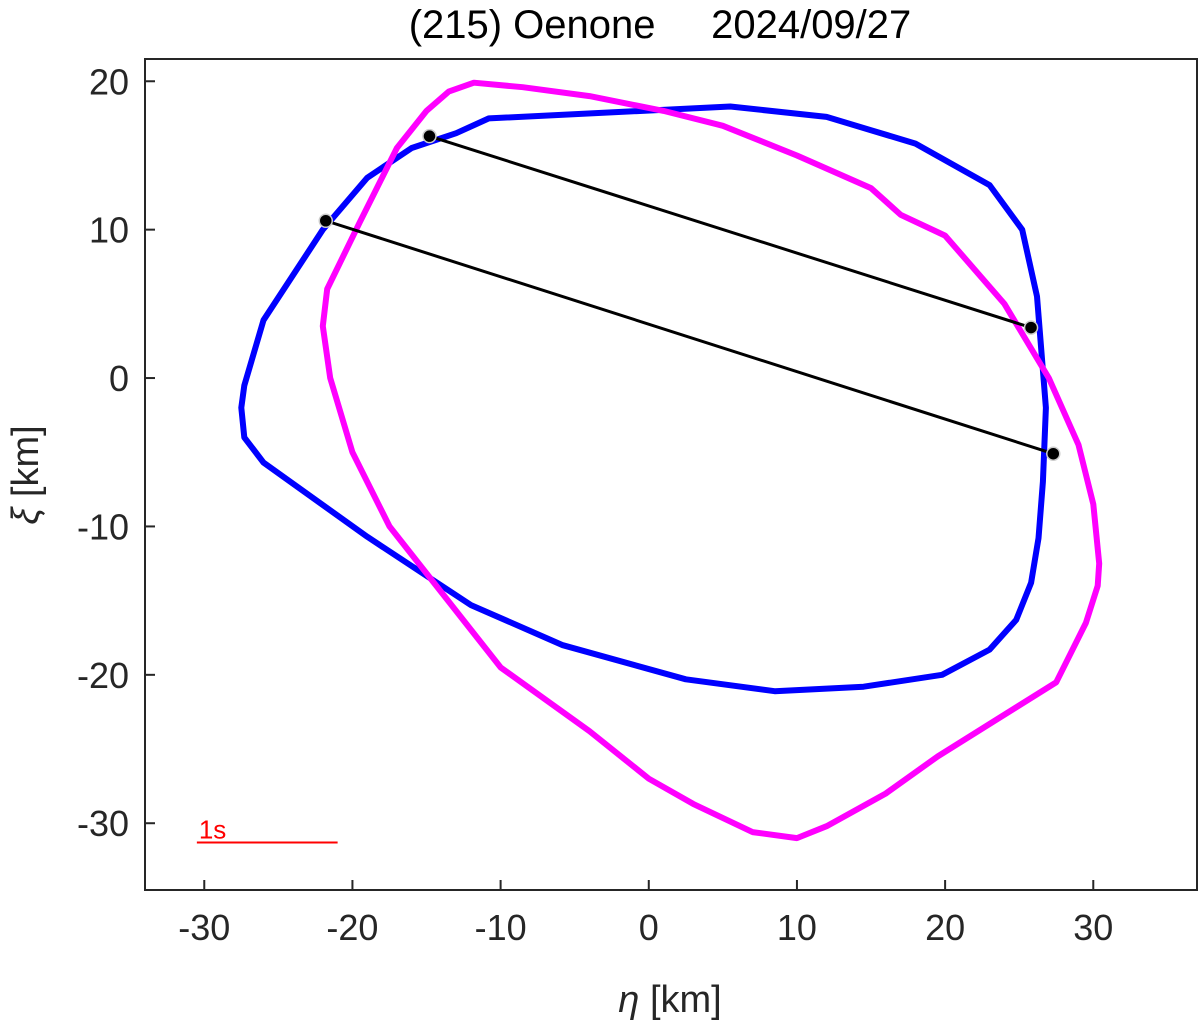 The image size is (1200, 1027). What do you see at coordinates (103, 675) in the screenshot?
I see `y-tick-label: -20` at bounding box center [103, 675].